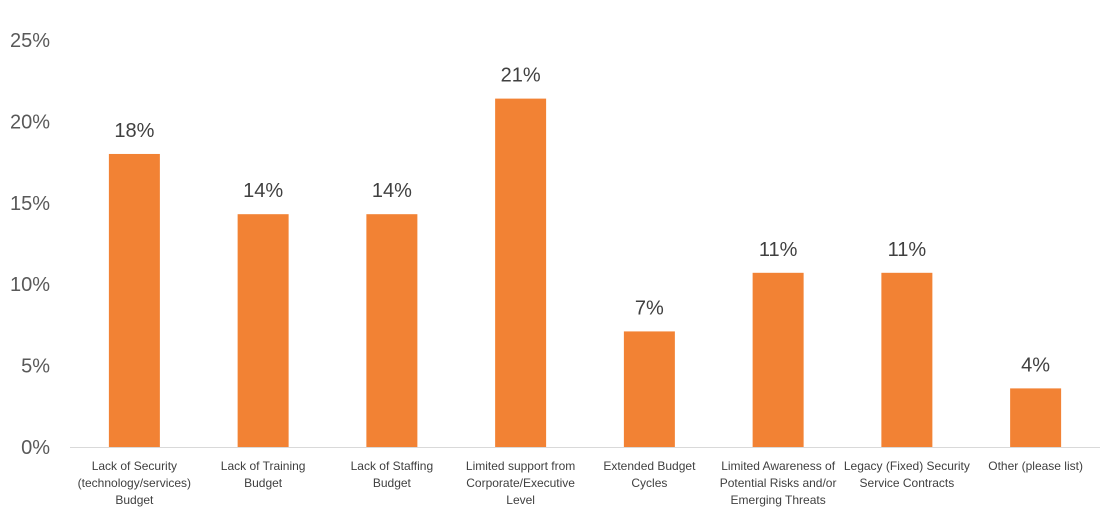 The height and width of the screenshot is (513, 1109). I want to click on y-tick-label: 20%, so click(30, 122).